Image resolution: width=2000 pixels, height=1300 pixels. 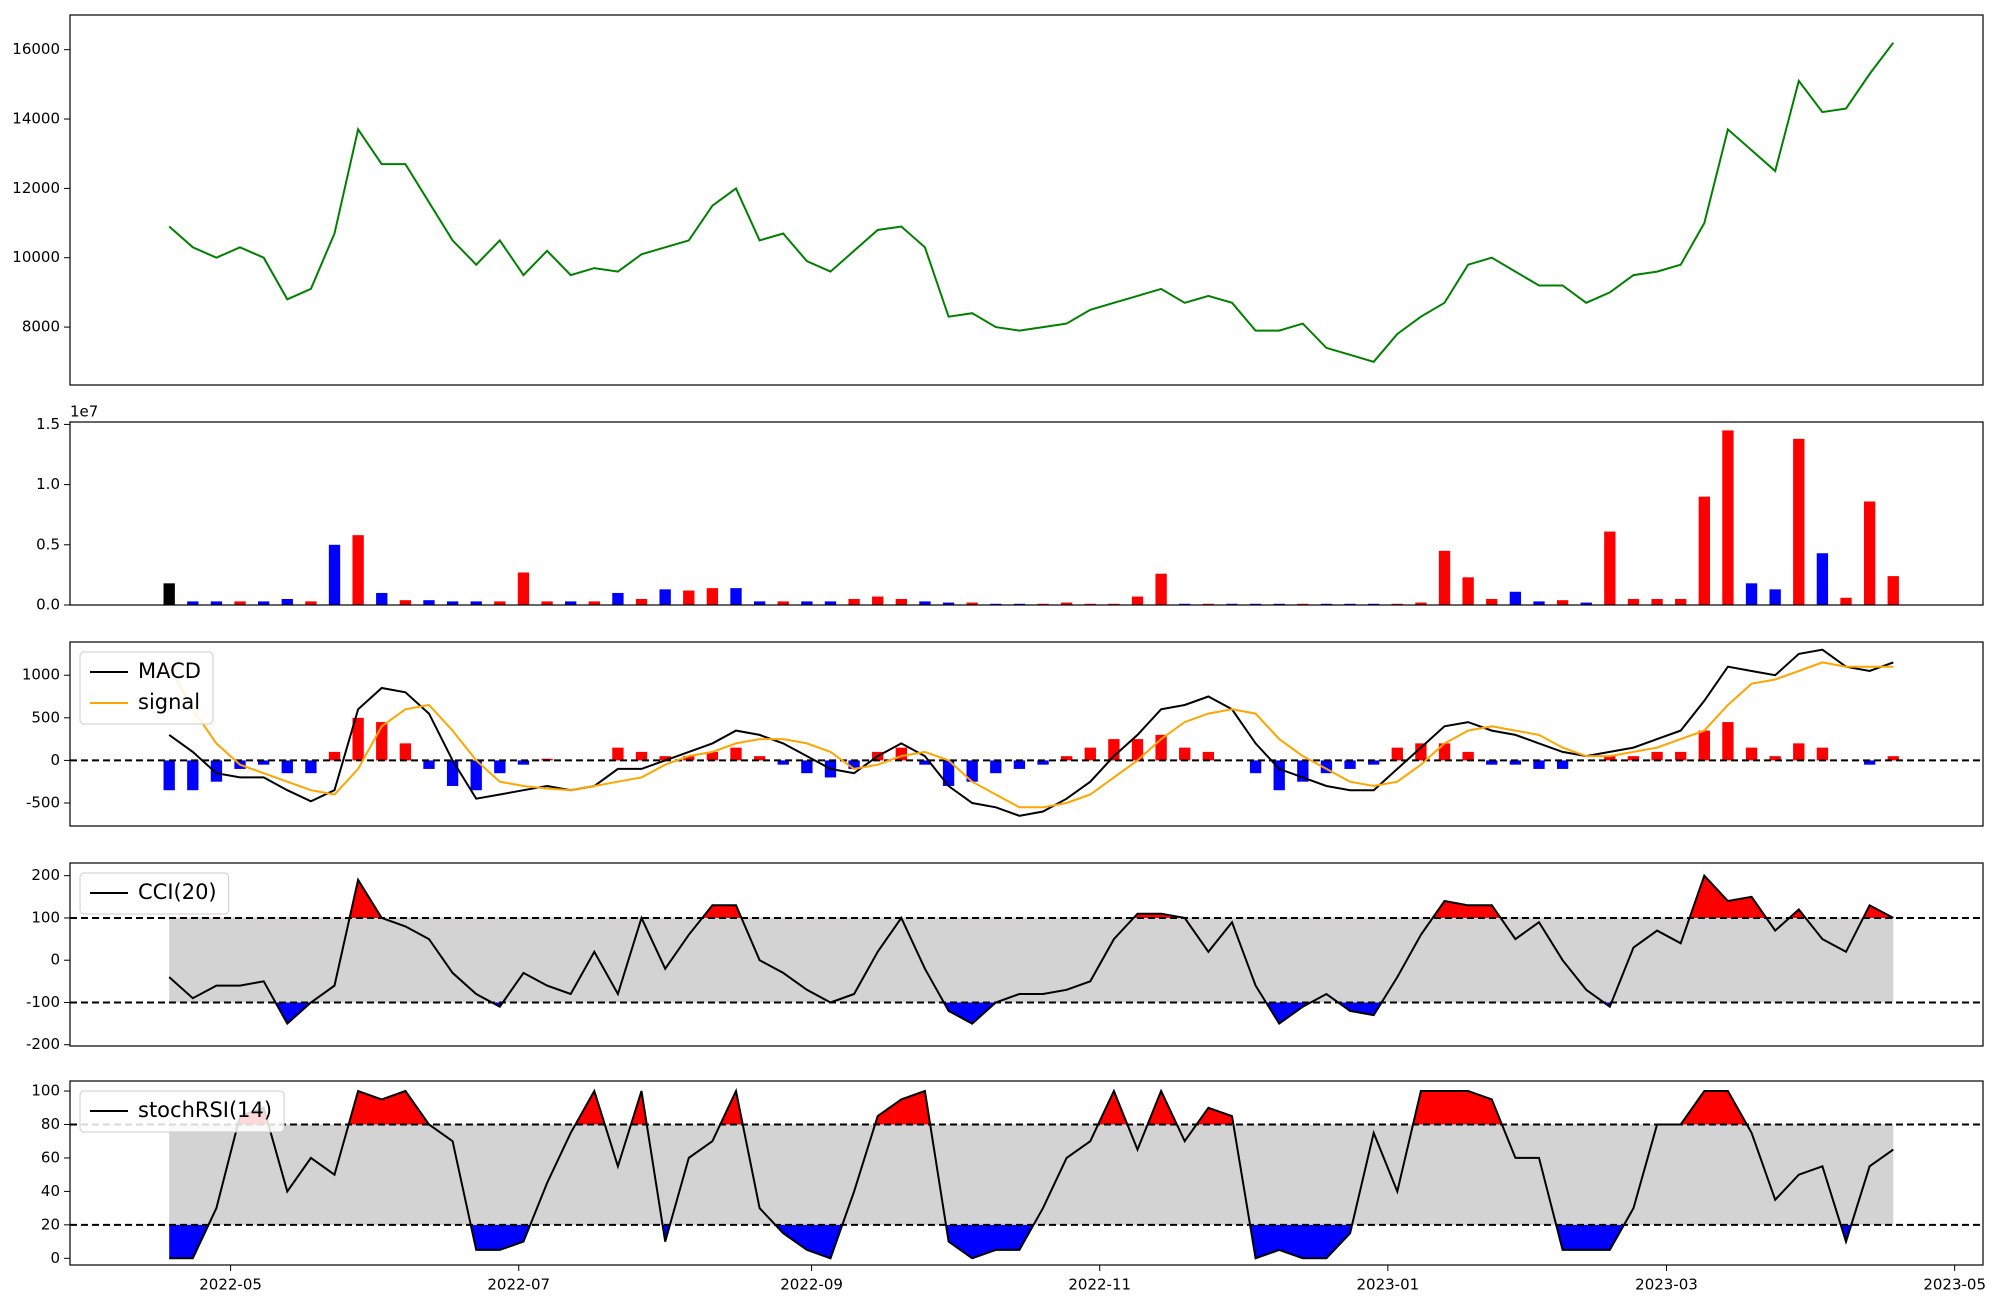 I want to click on y-tick-label: 8000, so click(x=41, y=327).